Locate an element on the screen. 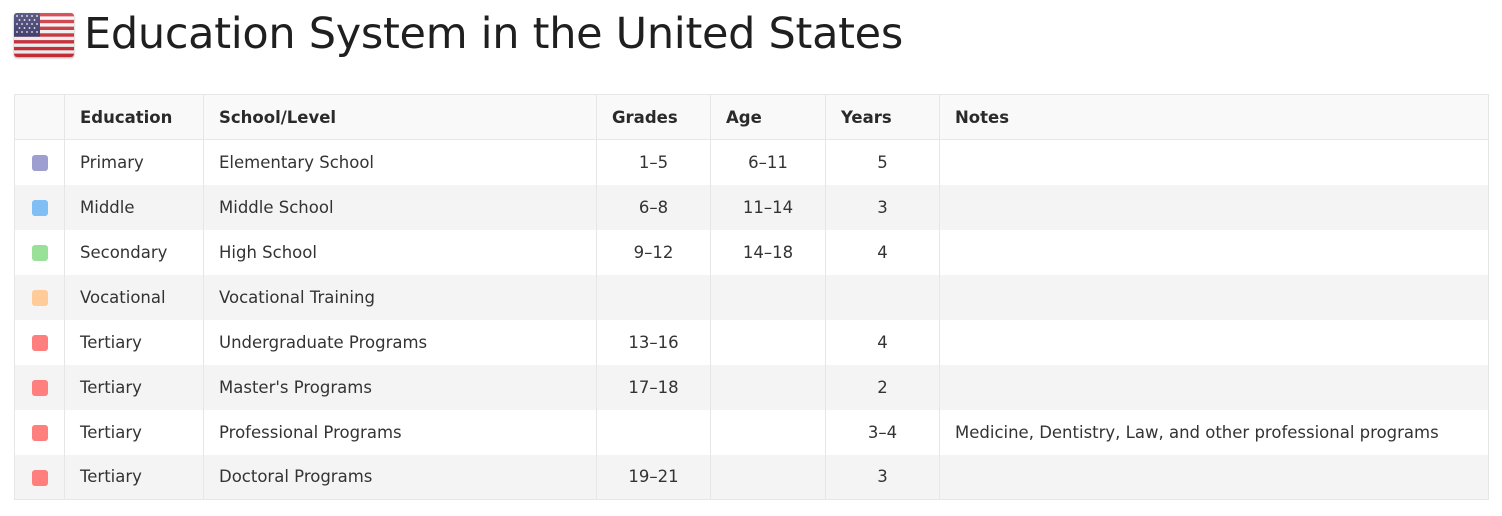 The height and width of the screenshot is (516, 1502). age-cell: 6–11 is located at coordinates (768, 162).